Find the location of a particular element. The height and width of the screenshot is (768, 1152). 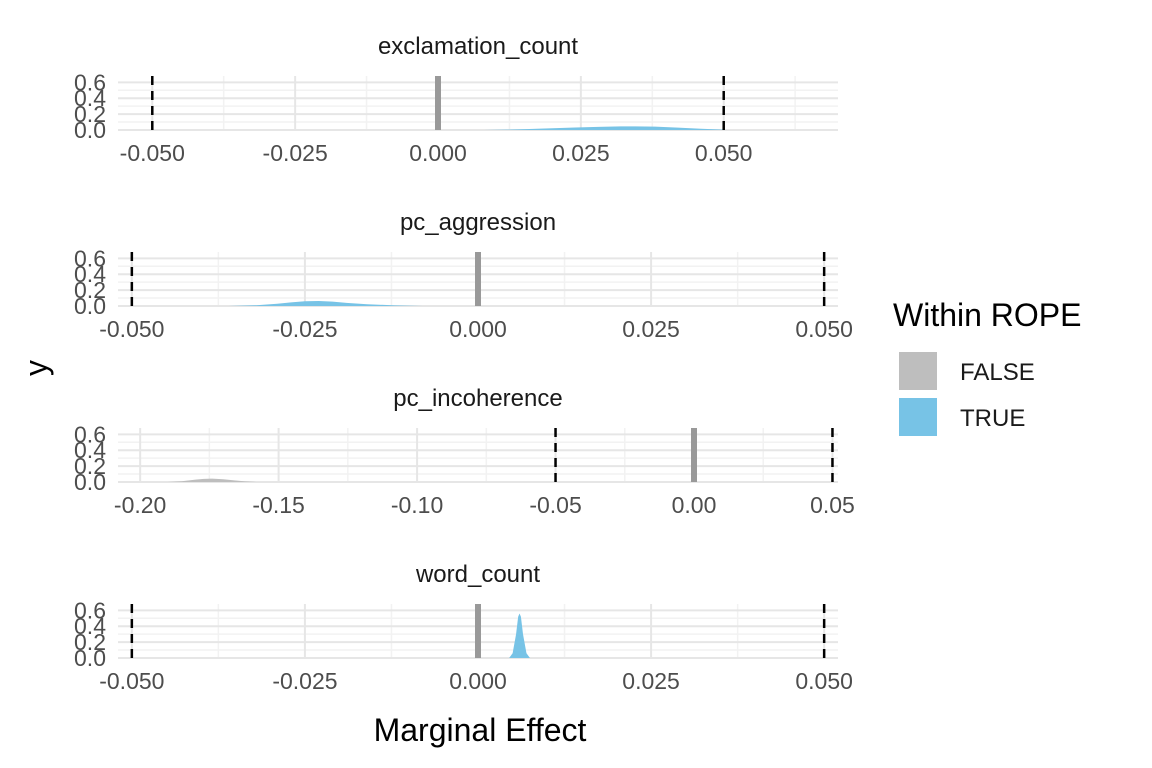

legend-title: Within ROPE is located at coordinates (987, 315).